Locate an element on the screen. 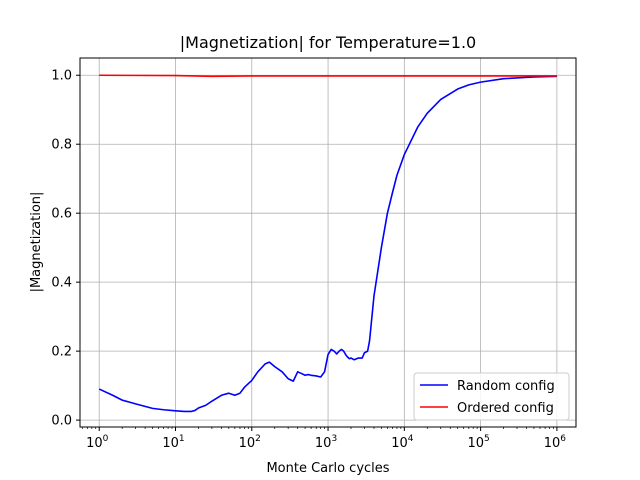  legend: Random config Ordered config is located at coordinates (491, 396).